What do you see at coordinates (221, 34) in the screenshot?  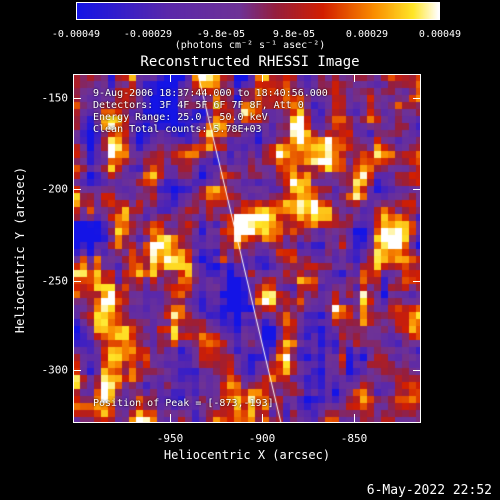 I see `colorbar-tick: -9.8e-05` at bounding box center [221, 34].